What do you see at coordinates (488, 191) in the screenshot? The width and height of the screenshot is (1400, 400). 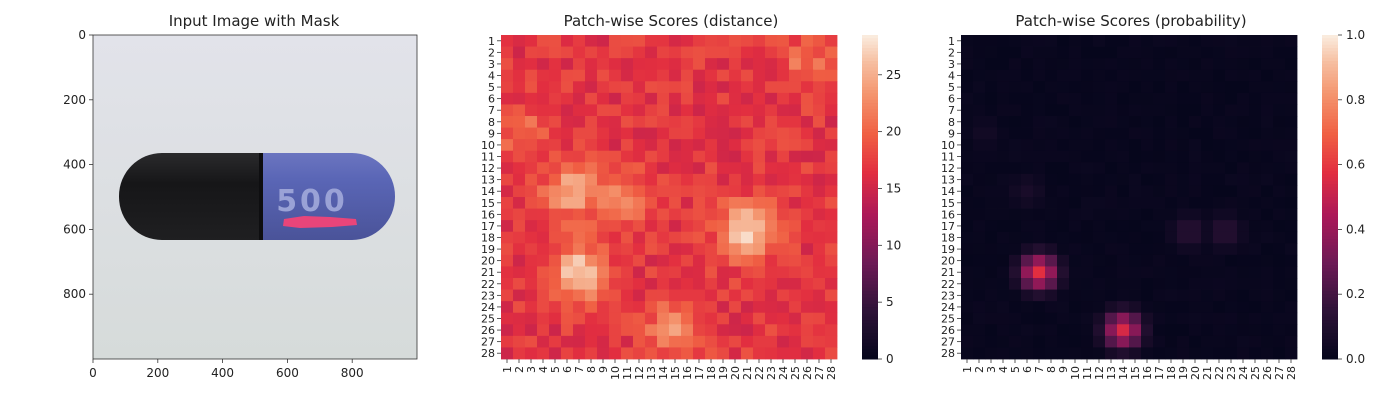 I see `y-tick-label: 14` at bounding box center [488, 191].